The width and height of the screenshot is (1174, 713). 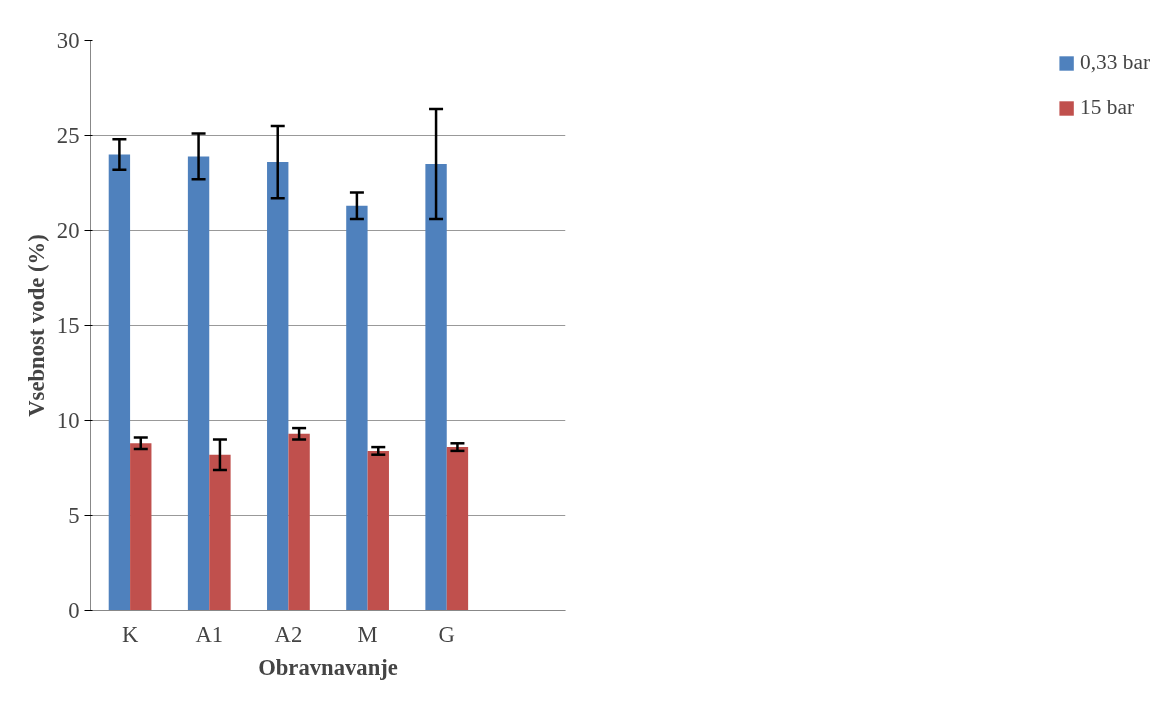 I want to click on y-tick-label: 15, so click(x=68, y=325).